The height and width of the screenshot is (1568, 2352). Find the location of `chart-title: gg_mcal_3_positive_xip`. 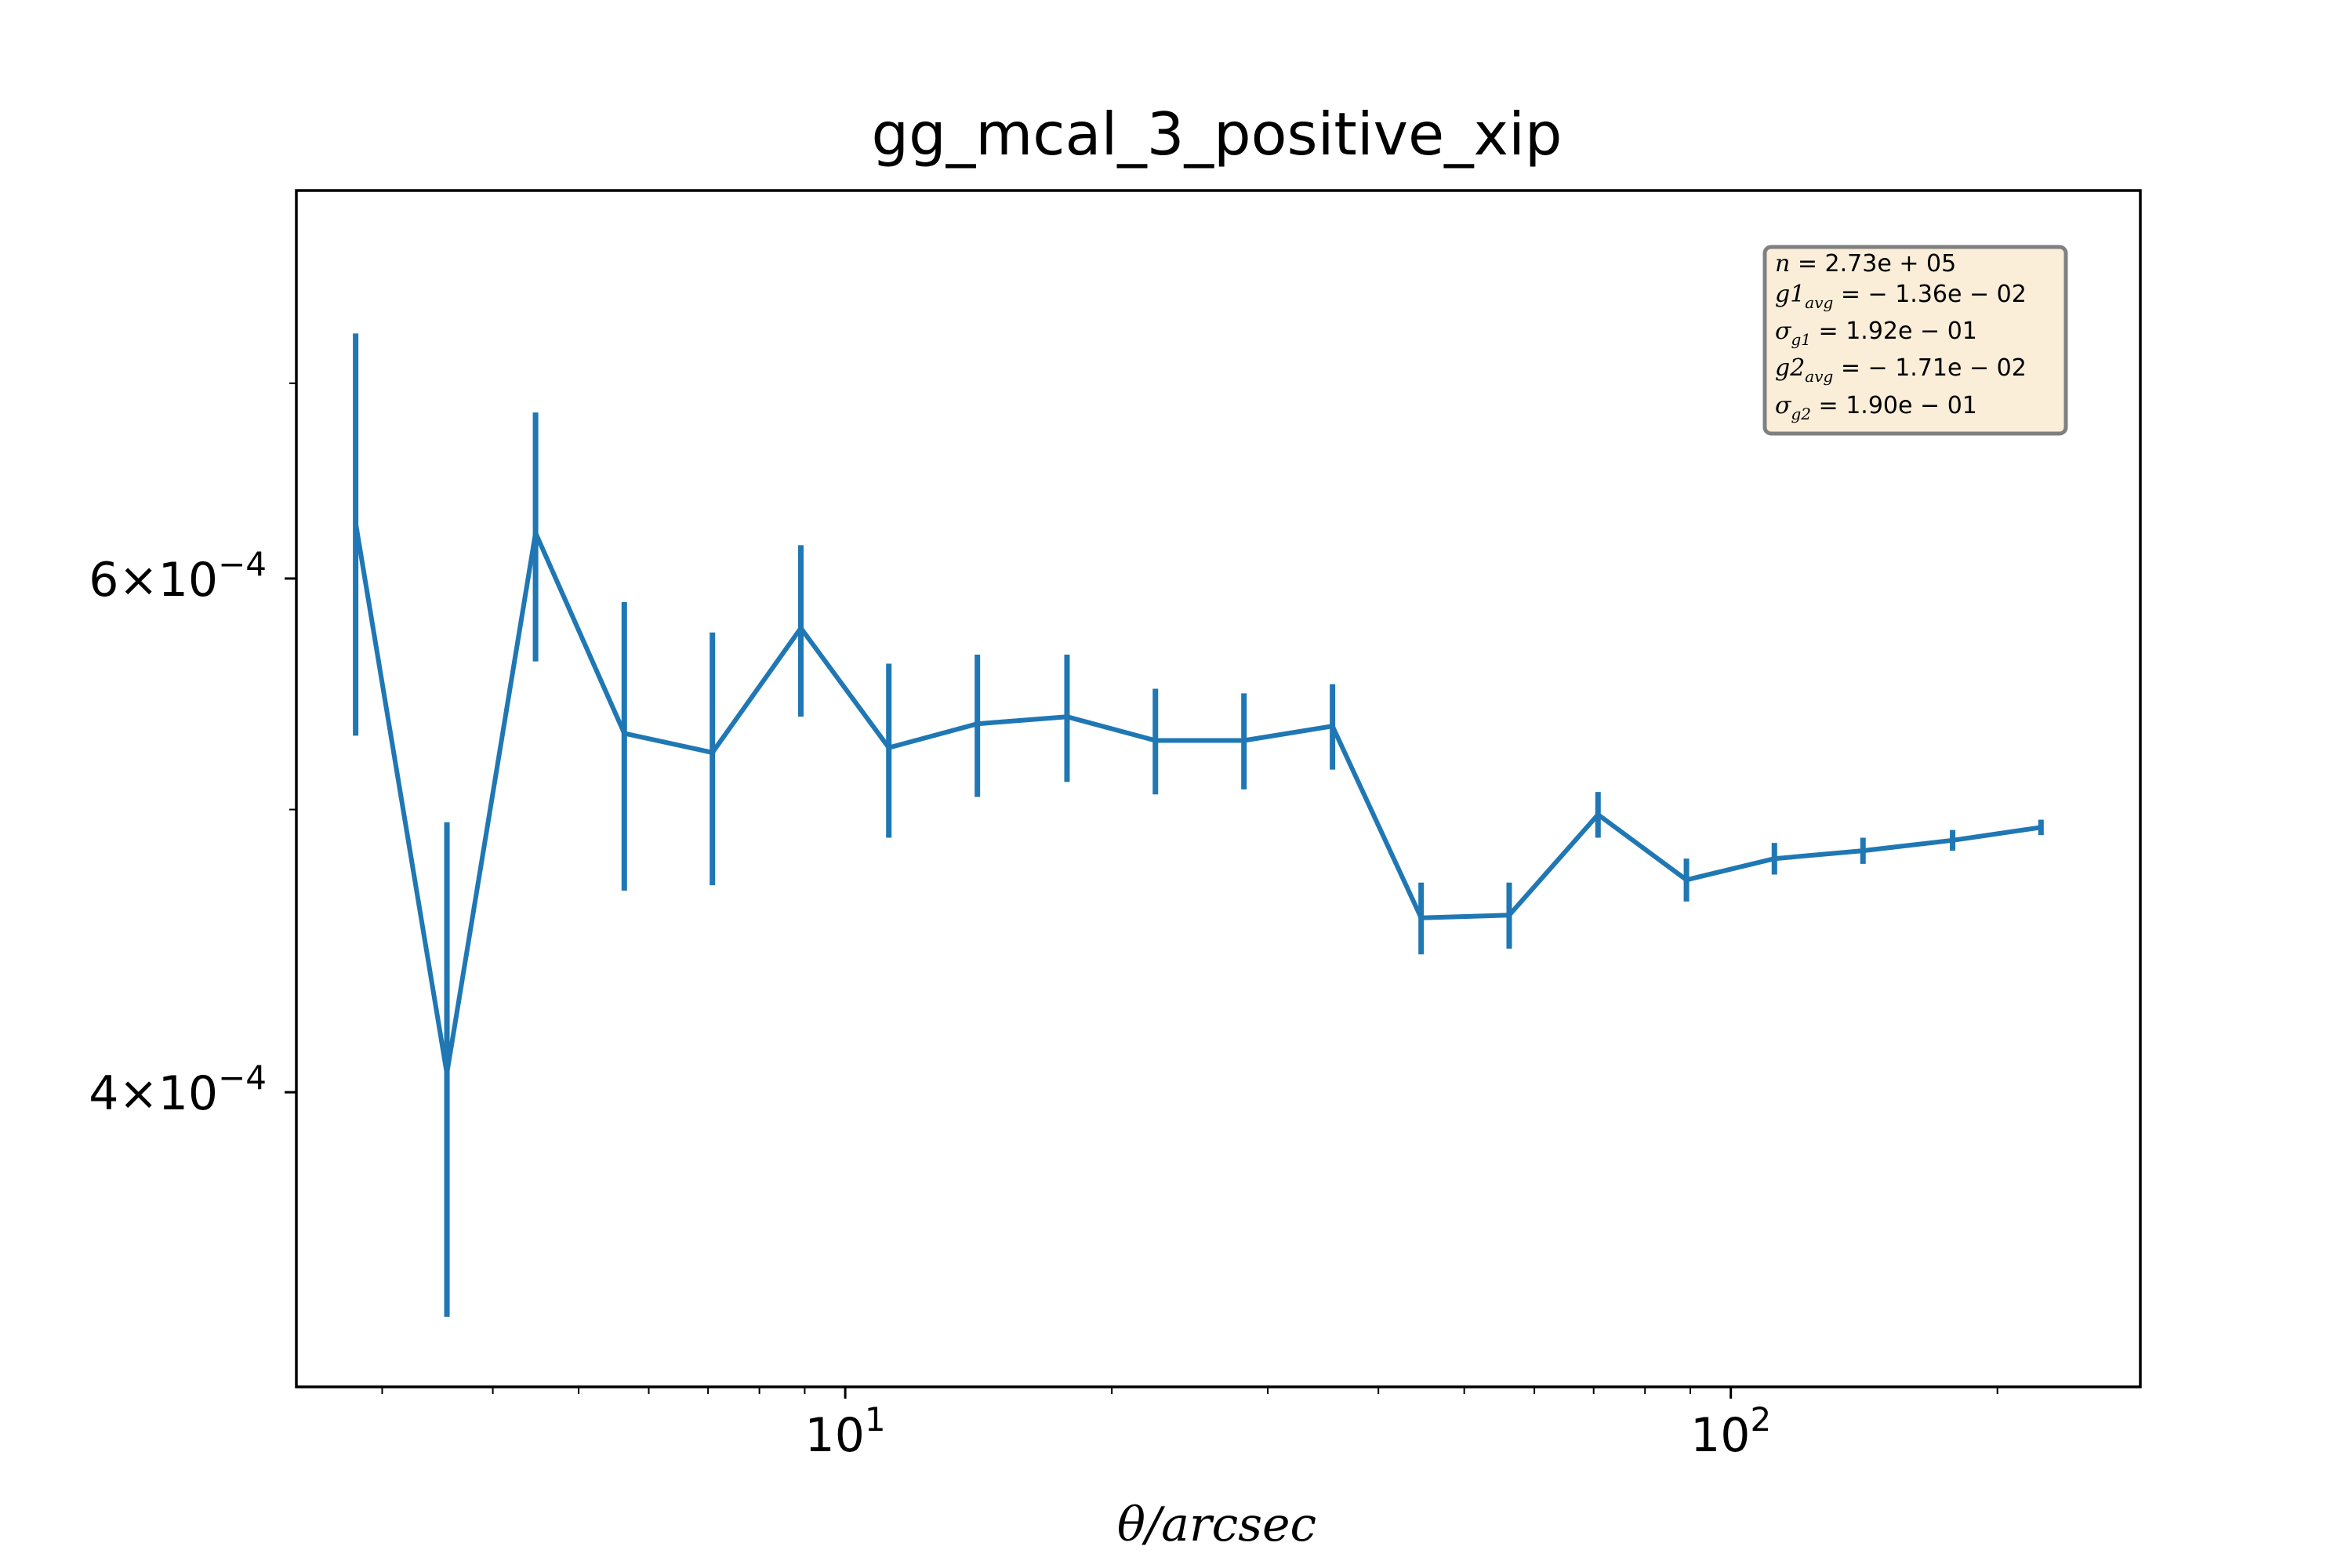

chart-title: gg_mcal_3_positive_xip is located at coordinates (1216, 134).